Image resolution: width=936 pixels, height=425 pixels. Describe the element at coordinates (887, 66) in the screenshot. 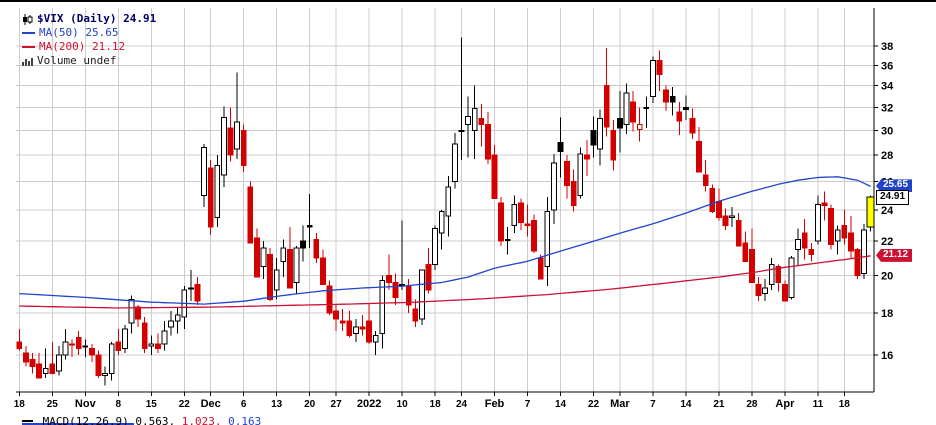

I see `y-axis-label: 36` at that location.